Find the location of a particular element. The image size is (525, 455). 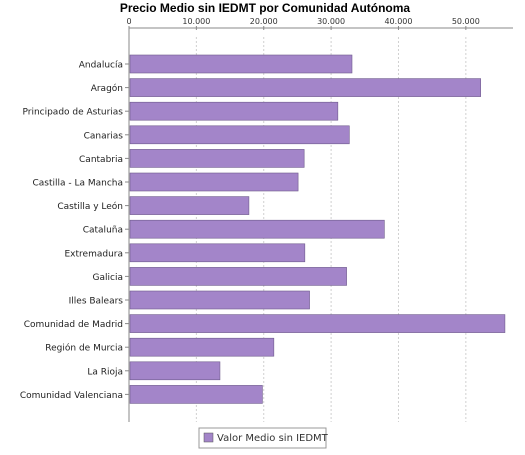

legend-box is located at coordinates (262, 438).